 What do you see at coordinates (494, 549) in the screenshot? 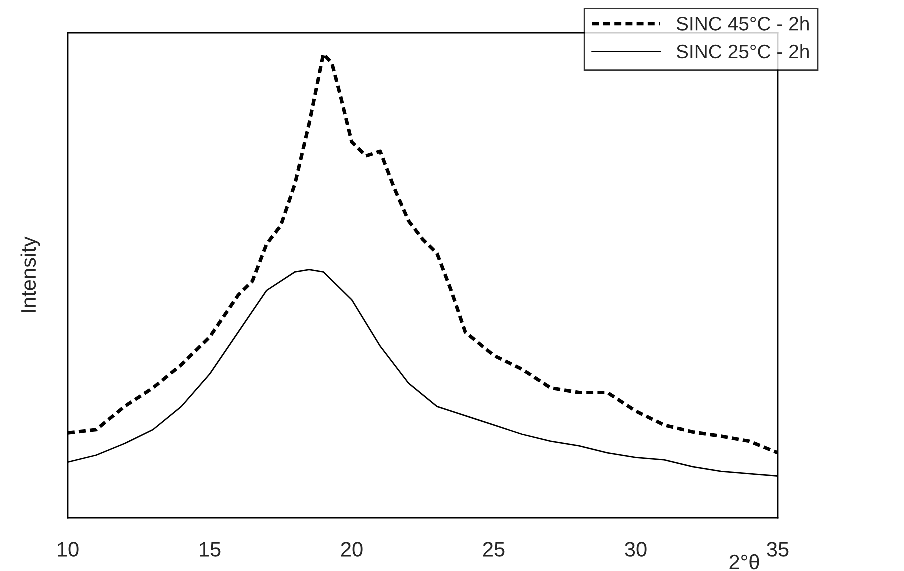
I see `x-tick-label: 25` at bounding box center [494, 549].